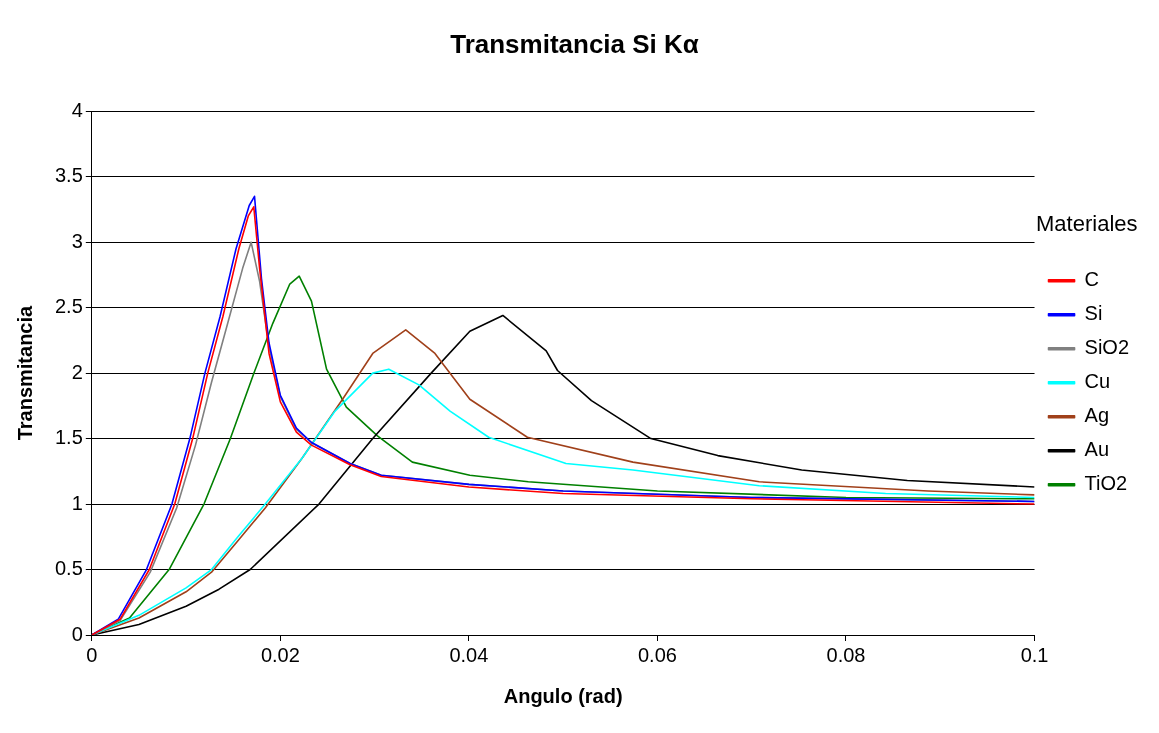 The image size is (1159, 733). What do you see at coordinates (77, 502) in the screenshot?
I see `y-tick-label: 1` at bounding box center [77, 502].